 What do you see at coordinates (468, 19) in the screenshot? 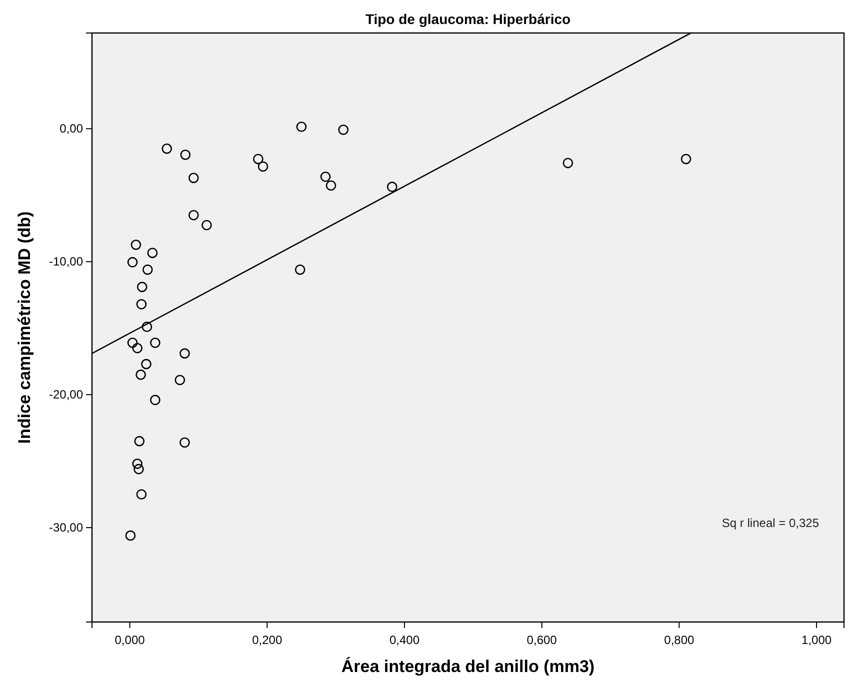
I see `chart-title: Tipo de glaucoma: Hiperbárico` at bounding box center [468, 19].